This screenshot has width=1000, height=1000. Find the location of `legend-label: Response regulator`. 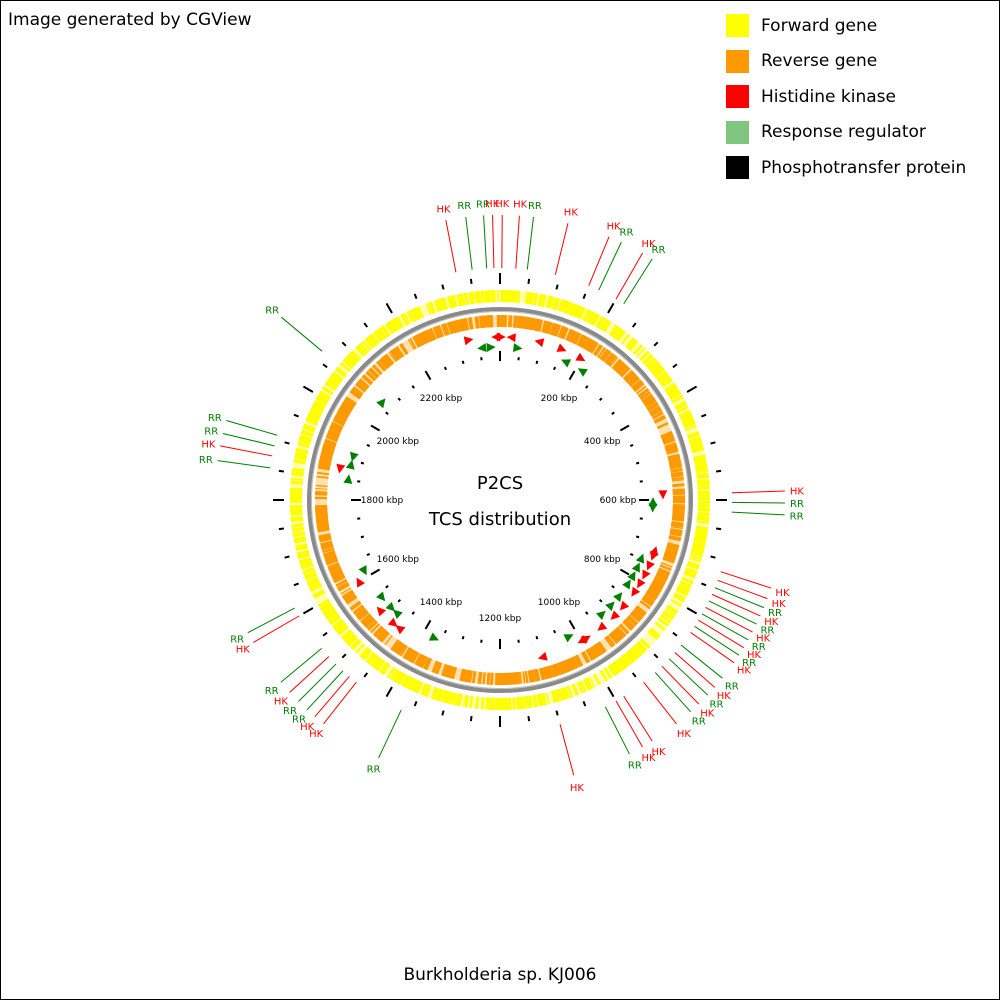

legend-label: Response regulator is located at coordinates (843, 132).